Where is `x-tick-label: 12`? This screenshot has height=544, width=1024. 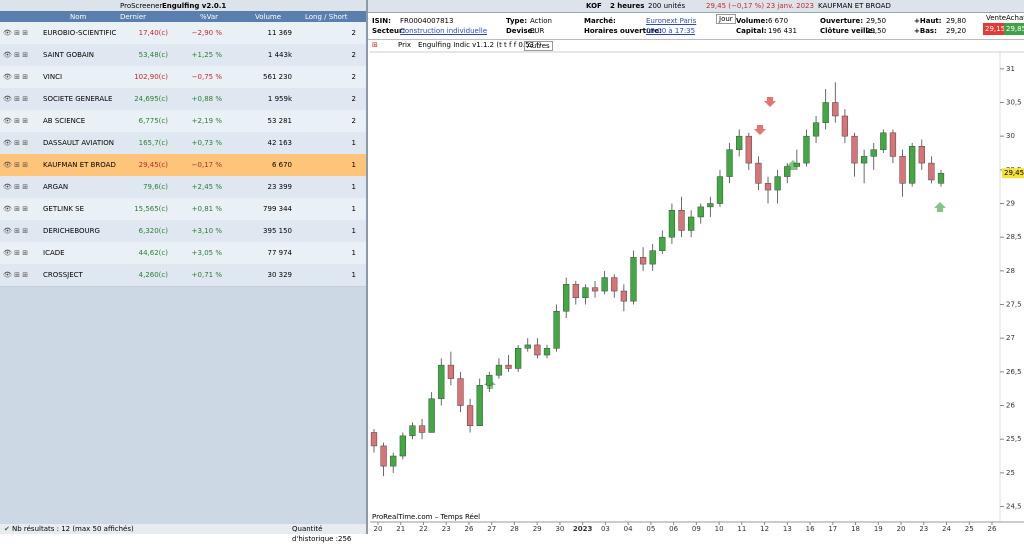 x-tick-label: 12 is located at coordinates (764, 529).